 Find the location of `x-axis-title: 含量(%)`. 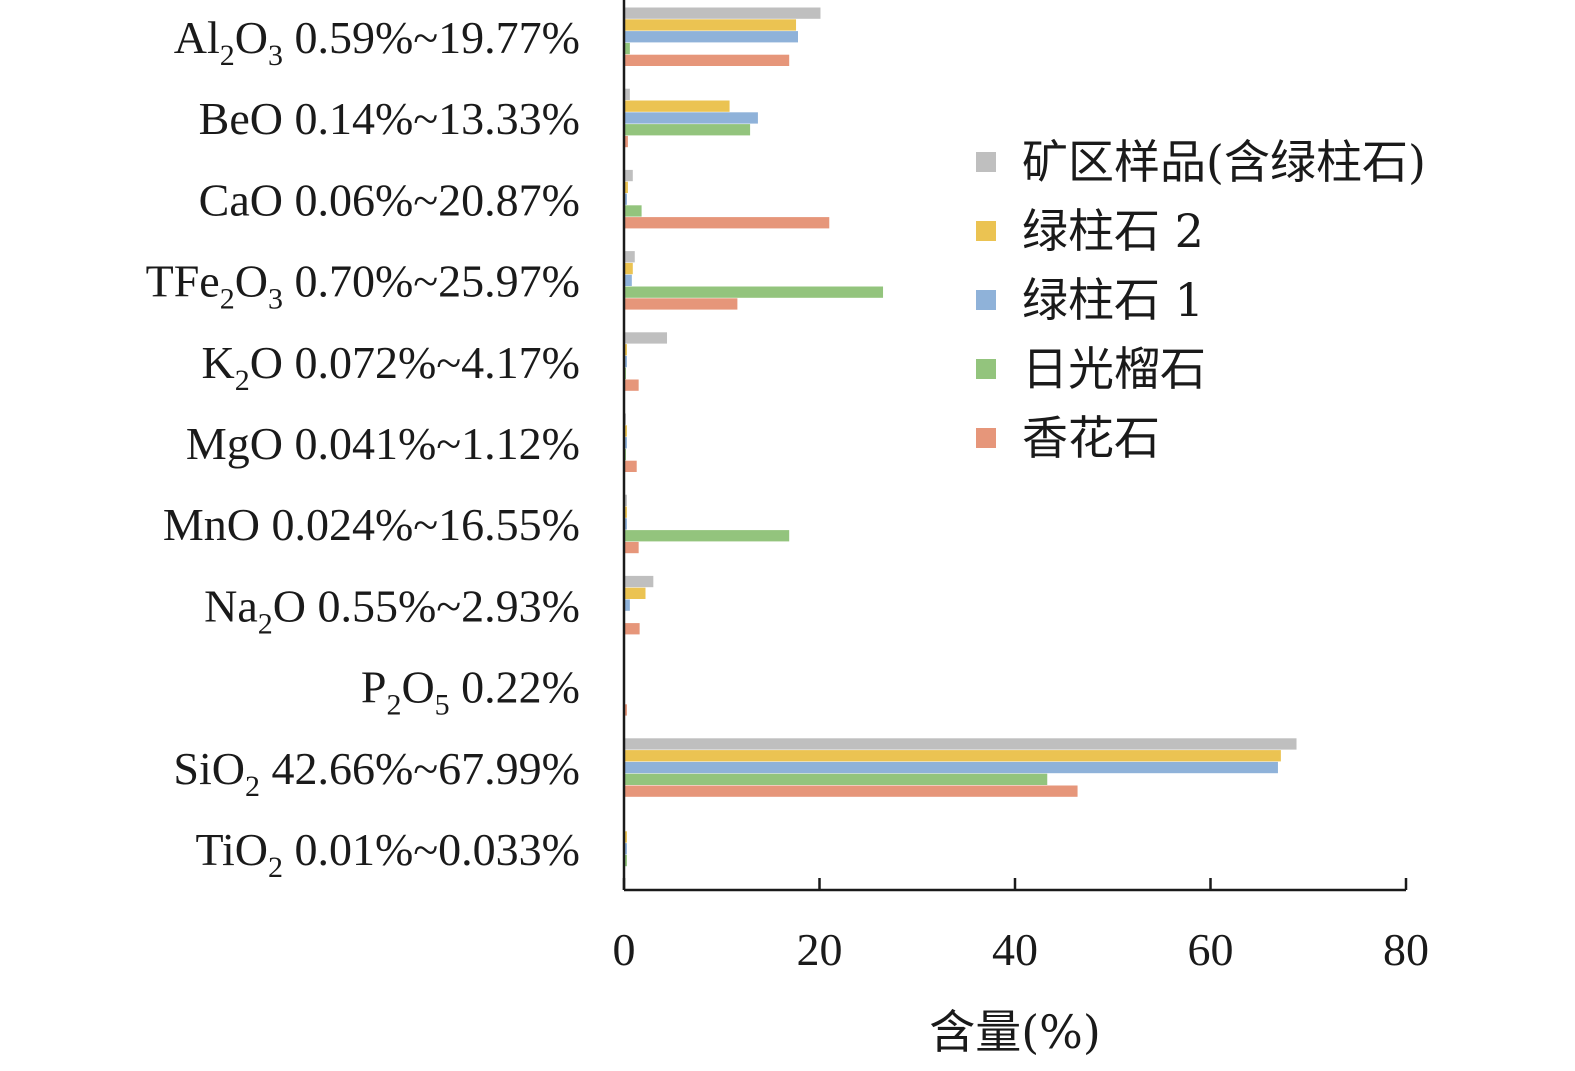

x-axis-title: 含量(%) is located at coordinates (1015, 1032).